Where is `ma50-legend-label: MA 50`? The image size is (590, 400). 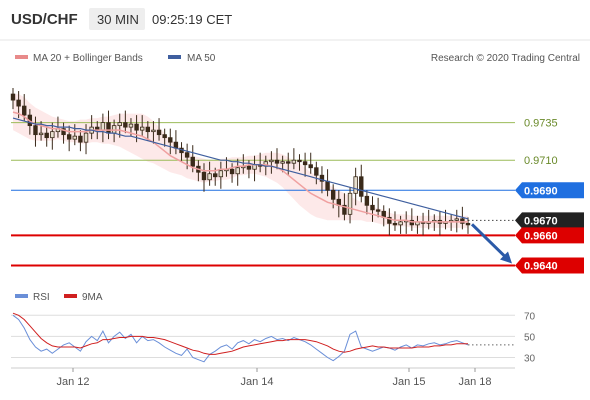
ma50-legend-label: MA 50 is located at coordinates (201, 58).